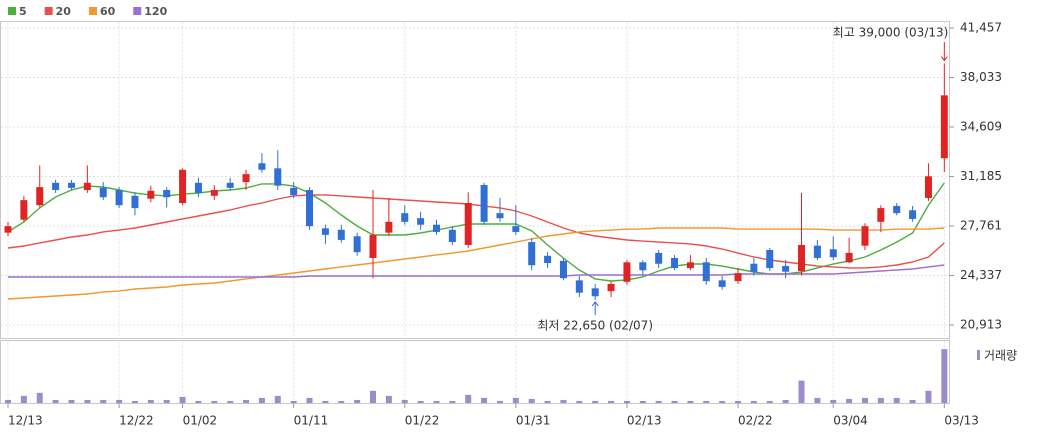 This screenshot has height=434, width=1050. I want to click on volume-legend-label: 거래량, so click(1000, 356).